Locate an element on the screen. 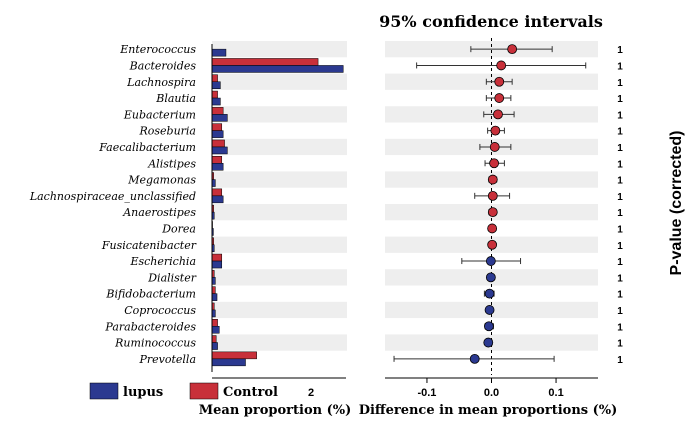  right-x-axis-label: Difference in mean proportions (%) is located at coordinates (488, 410).